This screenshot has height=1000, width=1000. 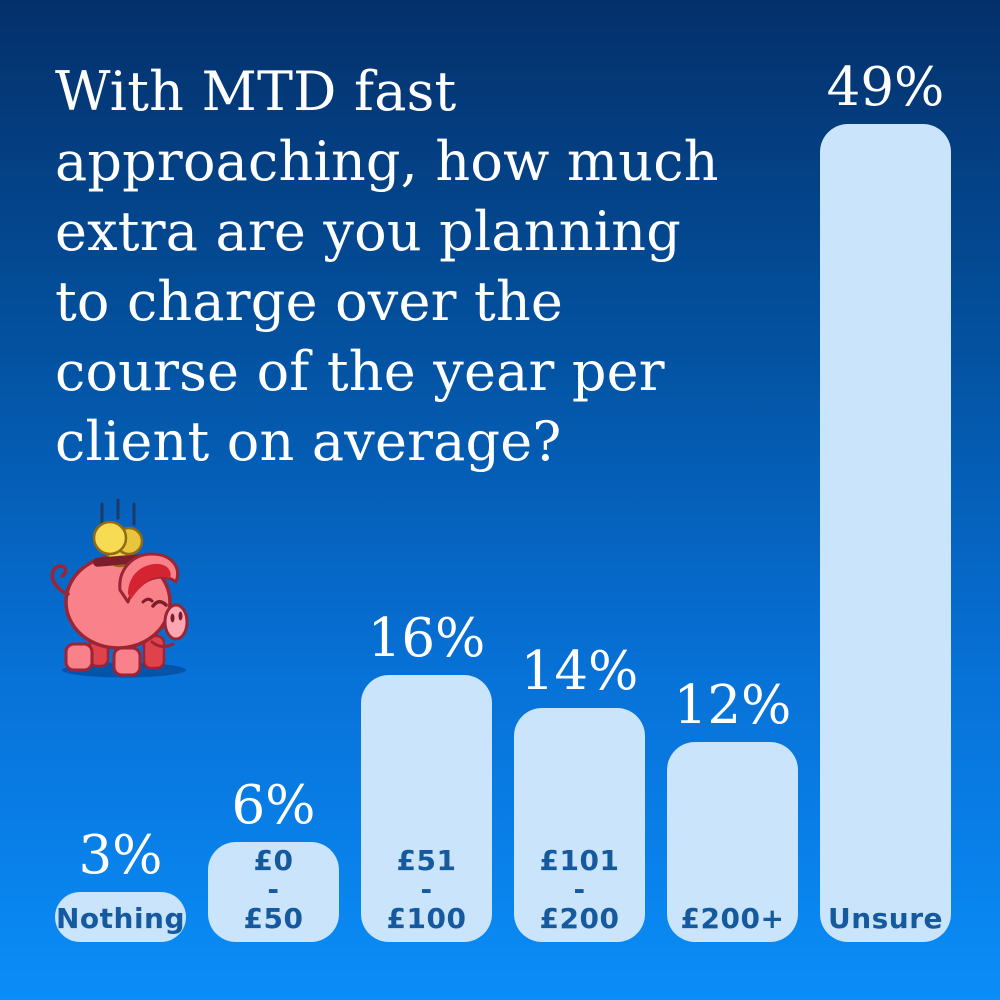 I want to click on bar-column-0-50: 6% £0- £50, so click(x=273, y=860).